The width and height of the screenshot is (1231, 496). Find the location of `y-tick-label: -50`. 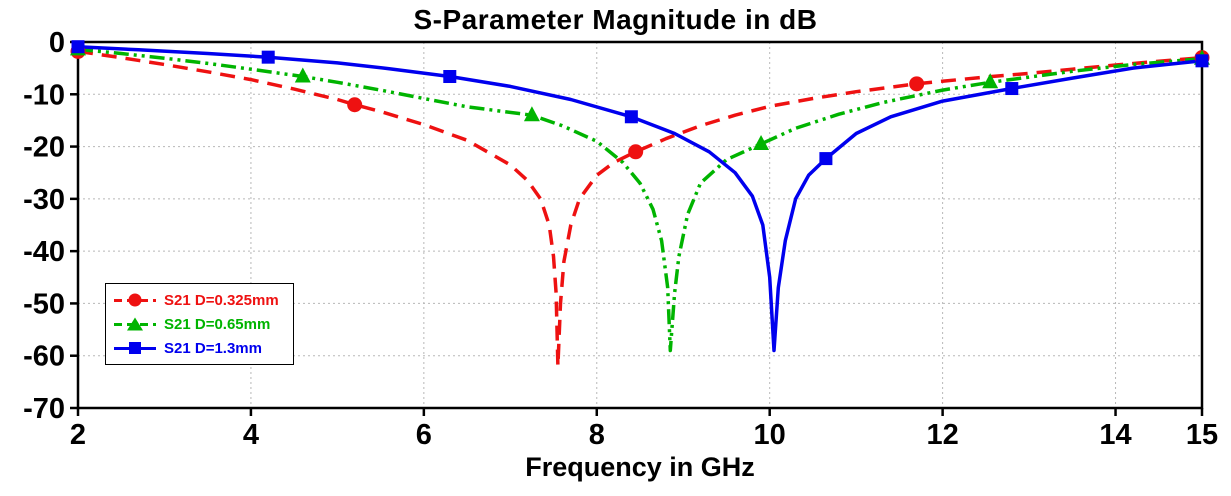

y-tick-label: -50 is located at coordinates (44, 304).